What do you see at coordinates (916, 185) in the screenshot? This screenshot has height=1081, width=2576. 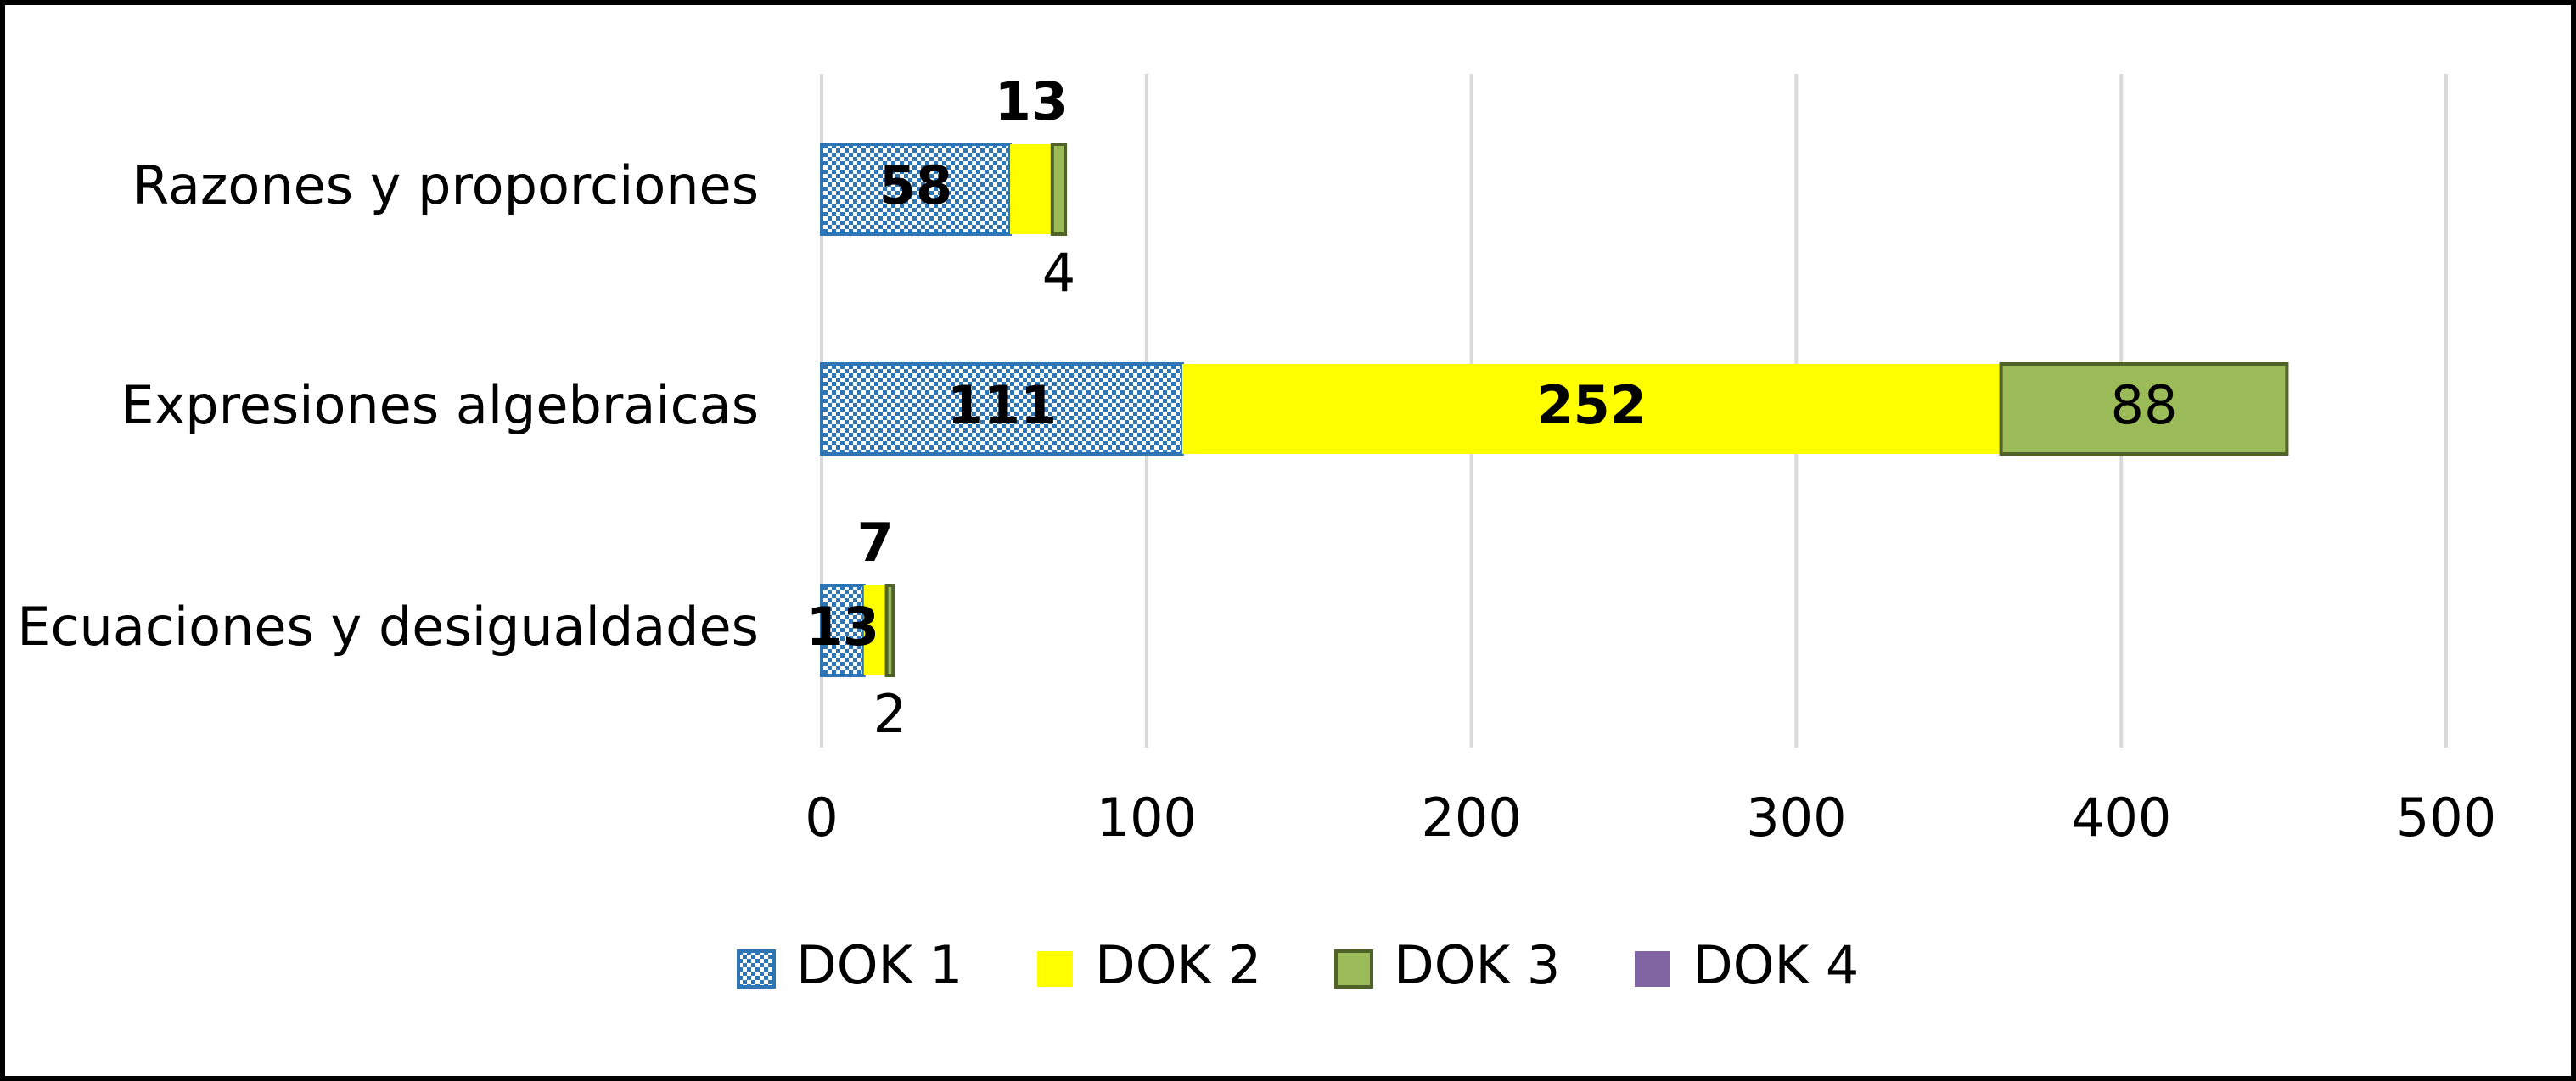 I see `data-label: 58` at bounding box center [916, 185].